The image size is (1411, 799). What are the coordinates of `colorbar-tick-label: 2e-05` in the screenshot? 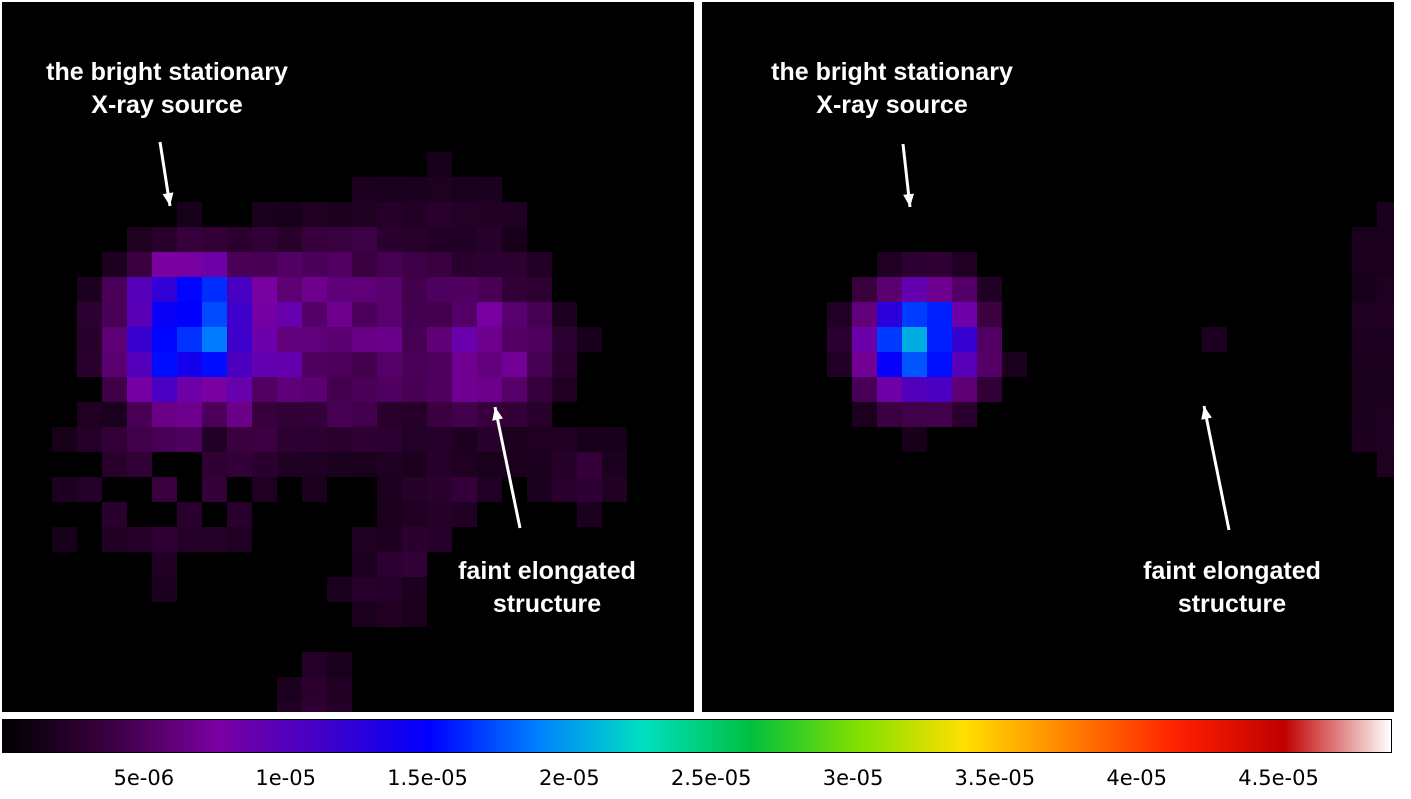 It's located at (569, 778).